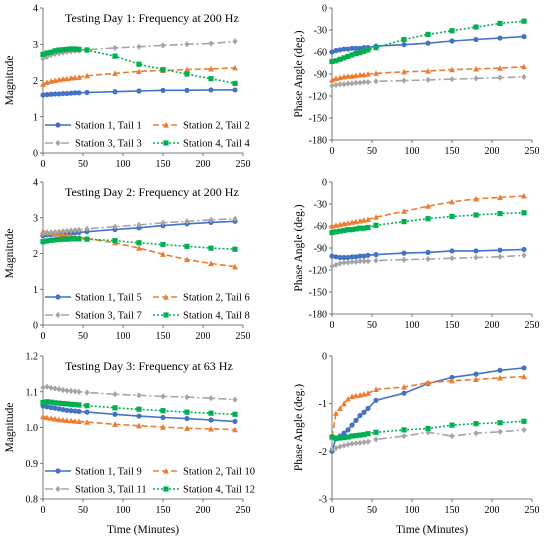 Image resolution: width=550 pixels, height=541 pixels. Describe the element at coordinates (320, 31) in the screenshot. I see `y-tick-label: -30` at that location.